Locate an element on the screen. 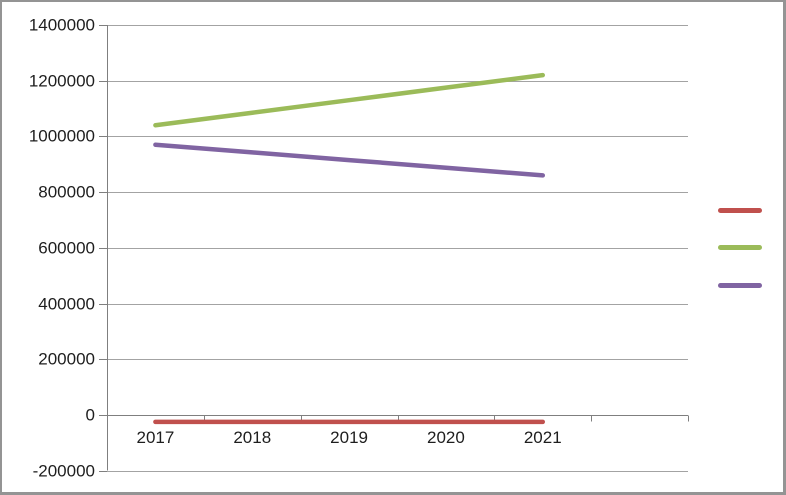  y-tick-label-8: -200000 is located at coordinates (63, 470).